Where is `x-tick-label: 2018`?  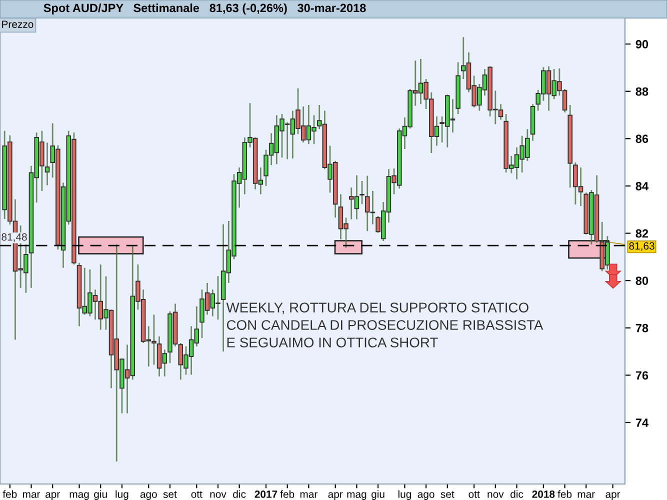 x-tick-label: 2018 is located at coordinates (543, 494).